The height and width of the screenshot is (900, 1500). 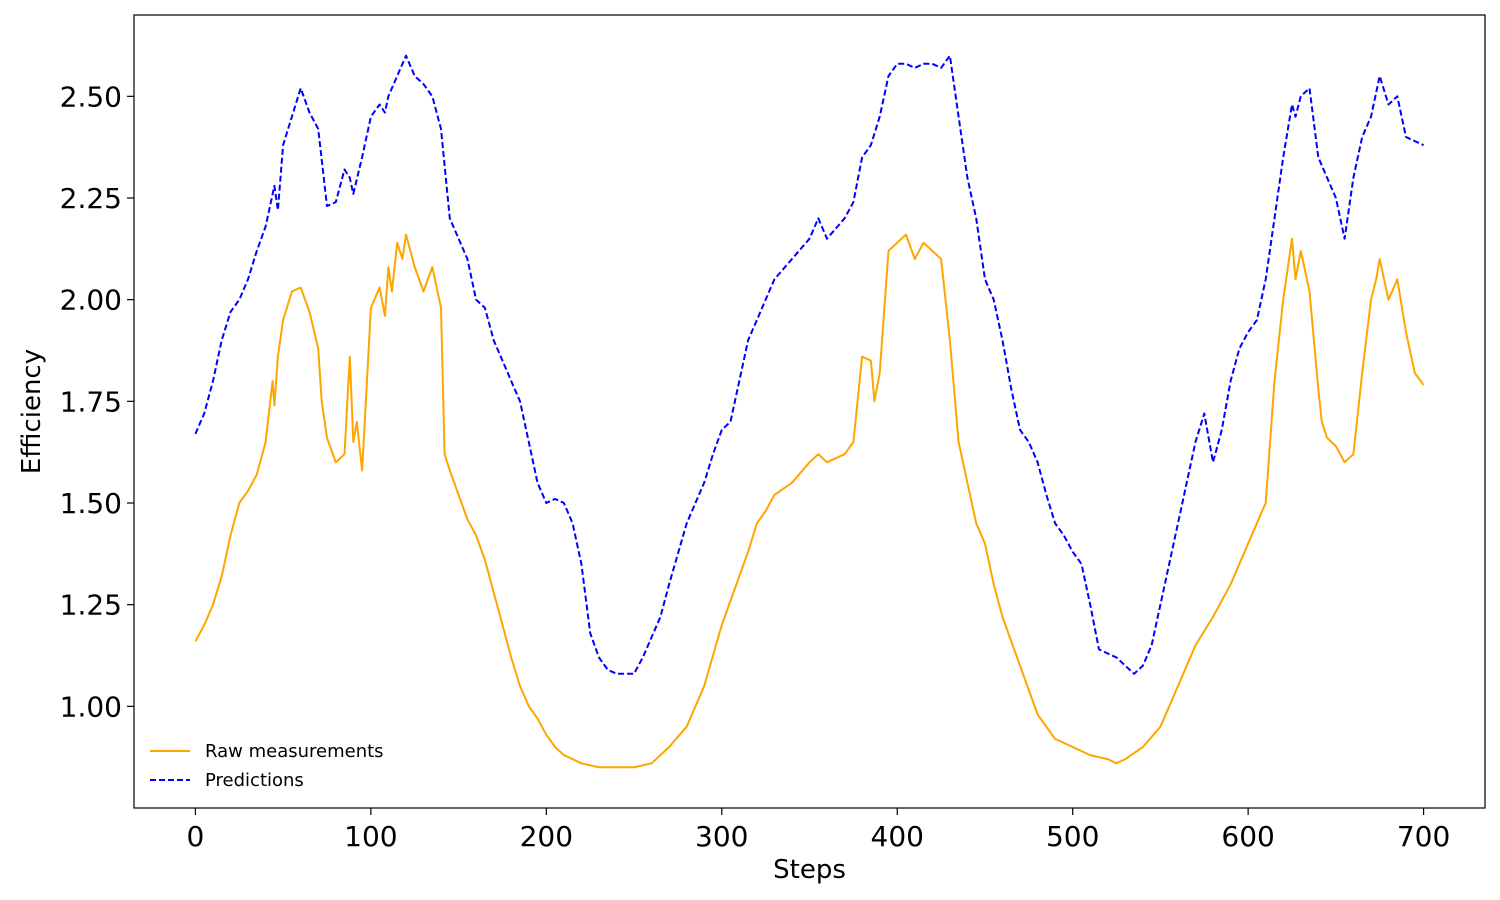 What do you see at coordinates (1247, 836) in the screenshot?
I see `x-tick-label: 600` at bounding box center [1247, 836].